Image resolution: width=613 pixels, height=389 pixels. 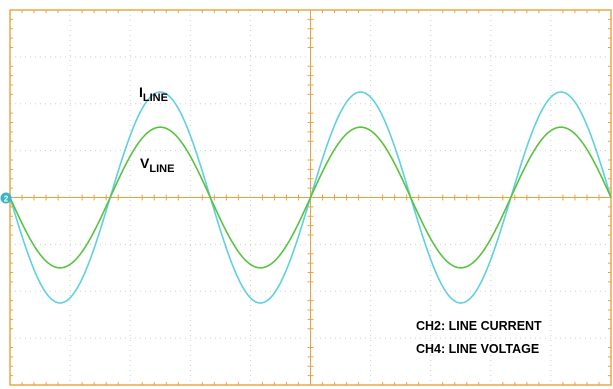 I want to click on series-label-voltage-sub: LINE, so click(x=161, y=169).